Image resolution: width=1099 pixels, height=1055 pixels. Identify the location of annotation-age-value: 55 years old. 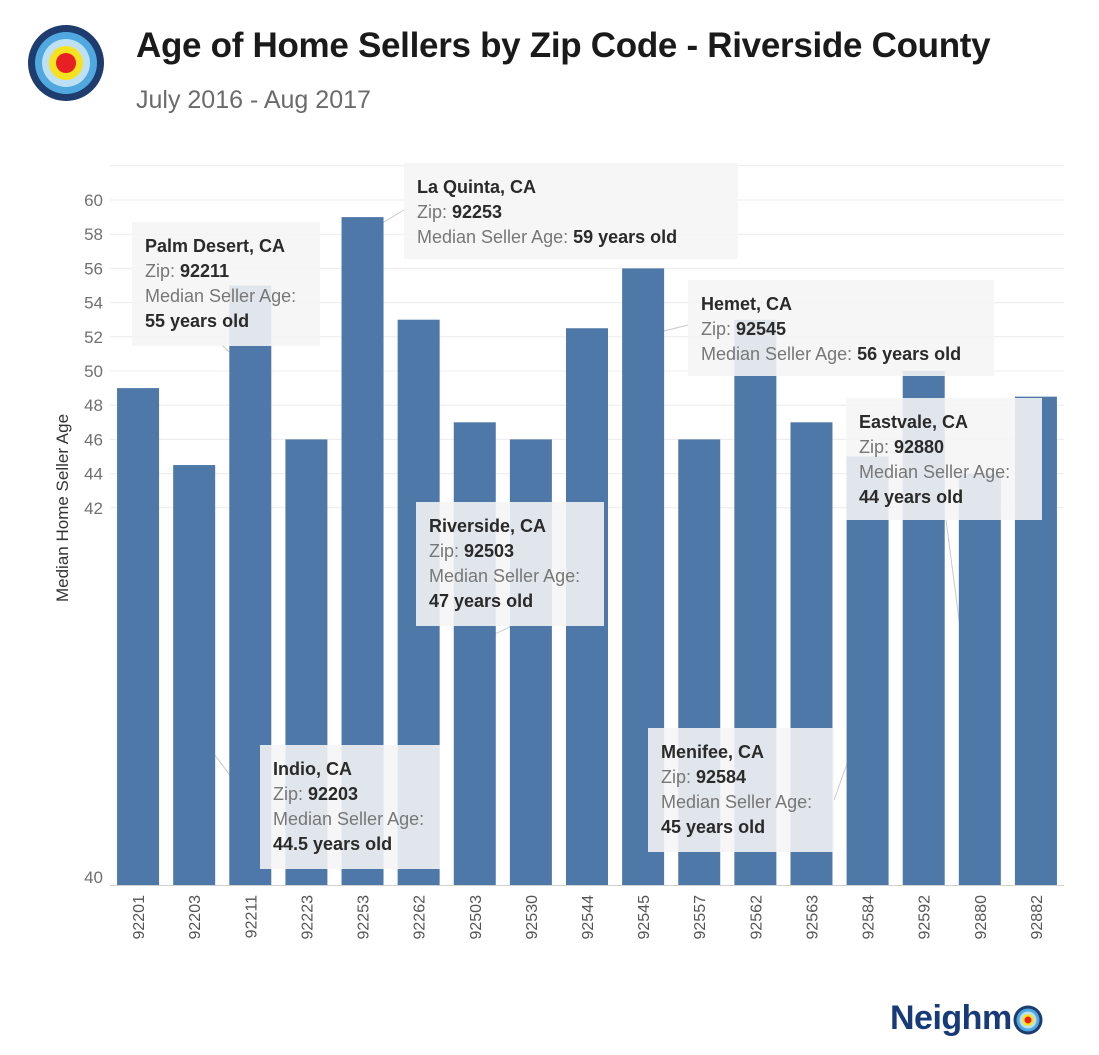
(197, 321).